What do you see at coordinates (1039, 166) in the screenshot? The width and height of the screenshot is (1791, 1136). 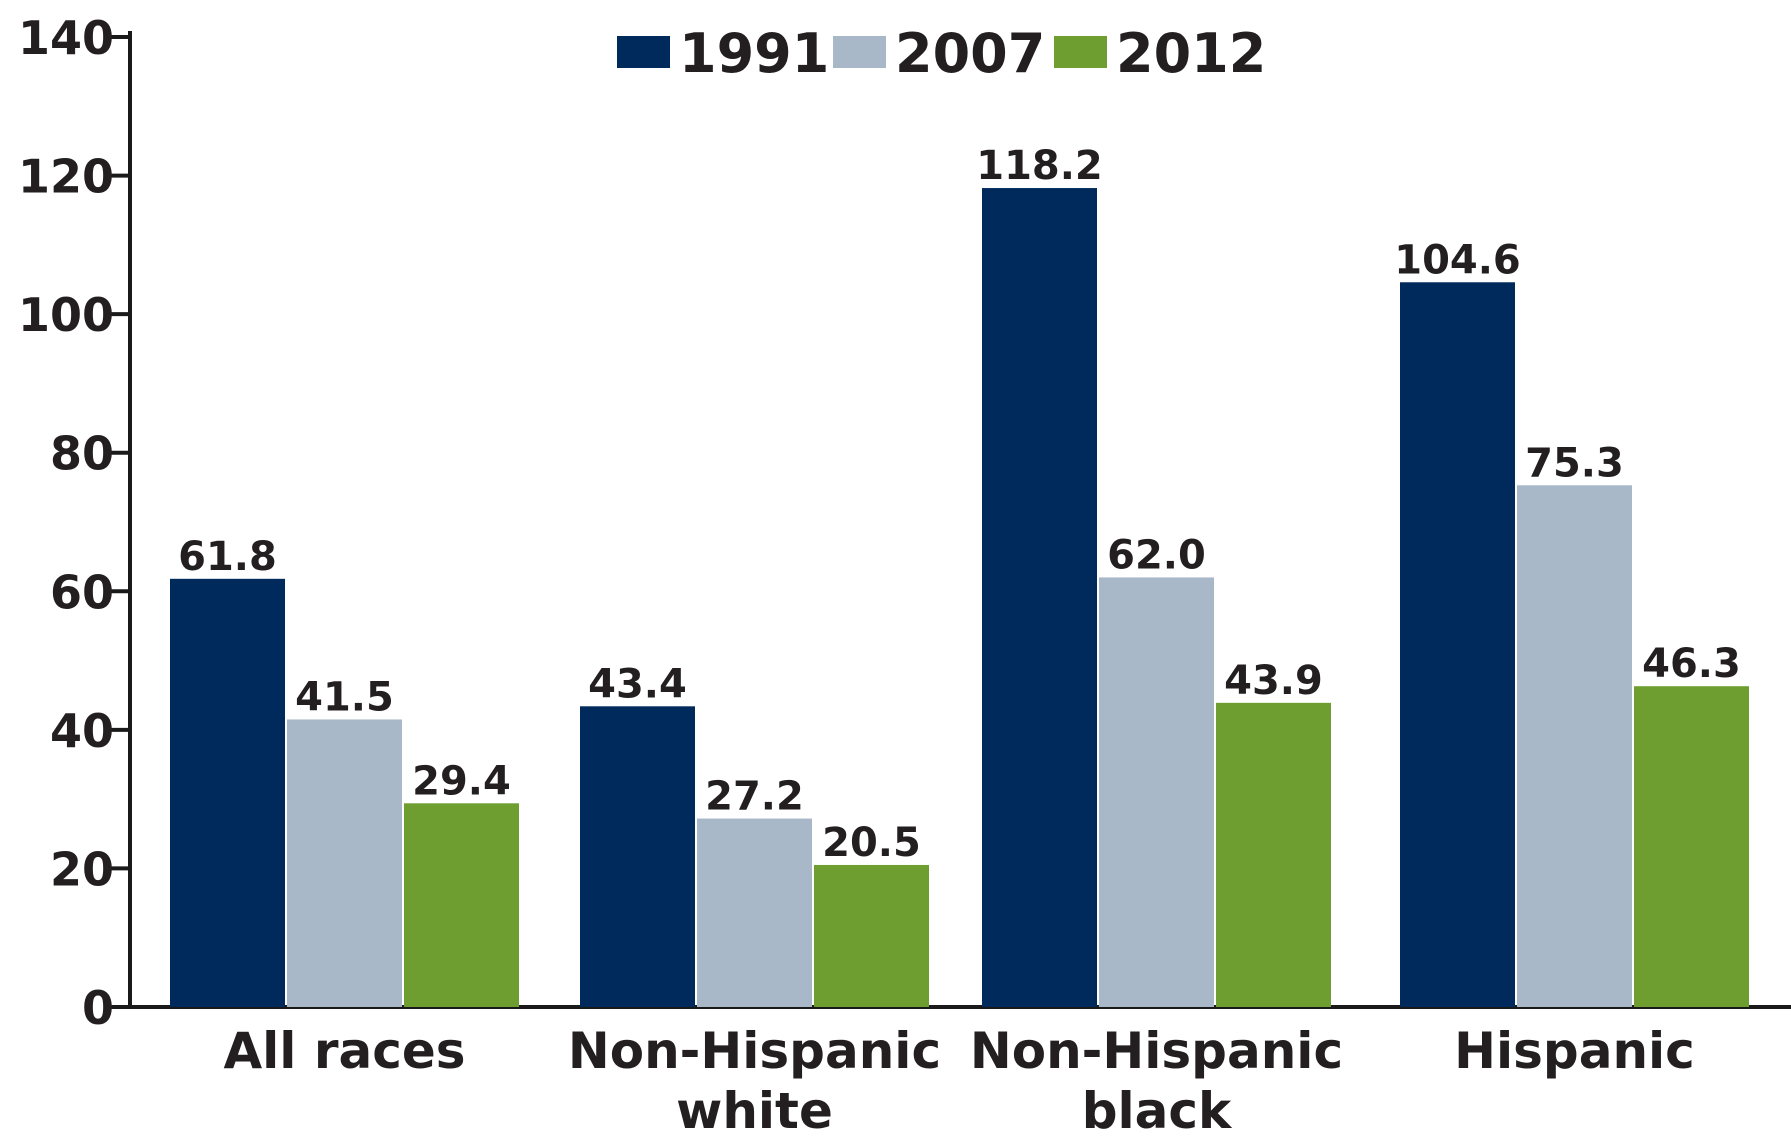 I see `data-label: 118.2` at bounding box center [1039, 166].